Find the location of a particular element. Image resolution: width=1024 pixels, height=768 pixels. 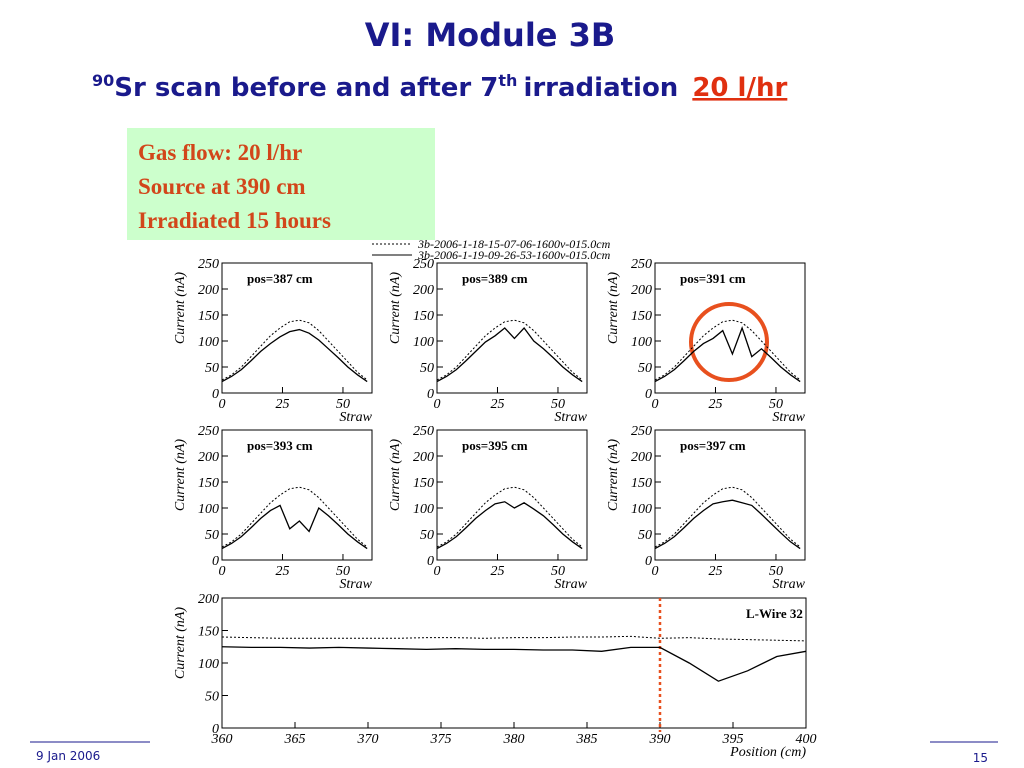

legend-label: 3b-2006-1-18-15-07-06-1600v-015.0cm is located at coordinates (514, 244).